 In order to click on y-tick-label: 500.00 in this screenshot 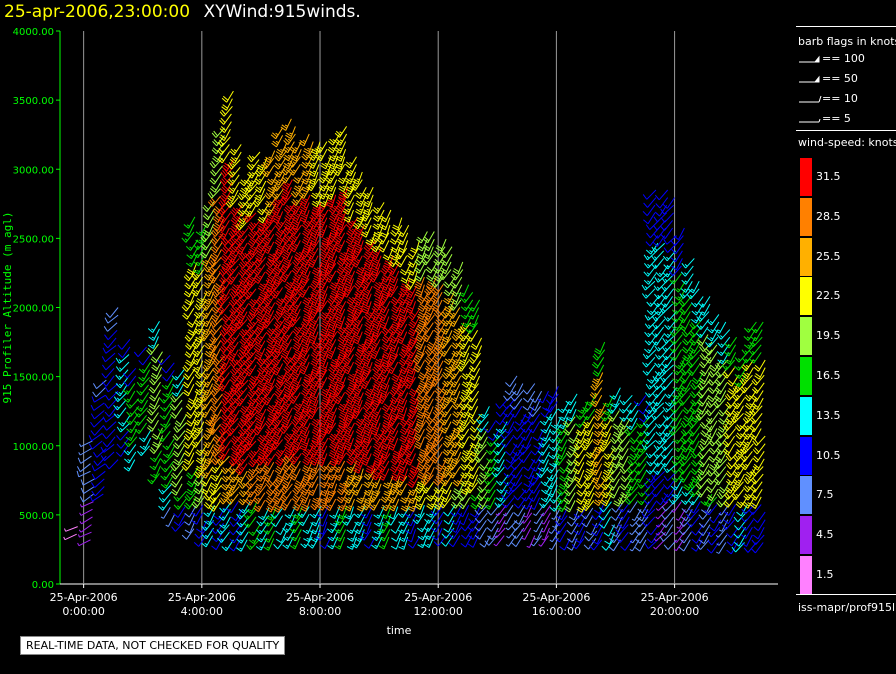, I will do `click(36, 516)`.